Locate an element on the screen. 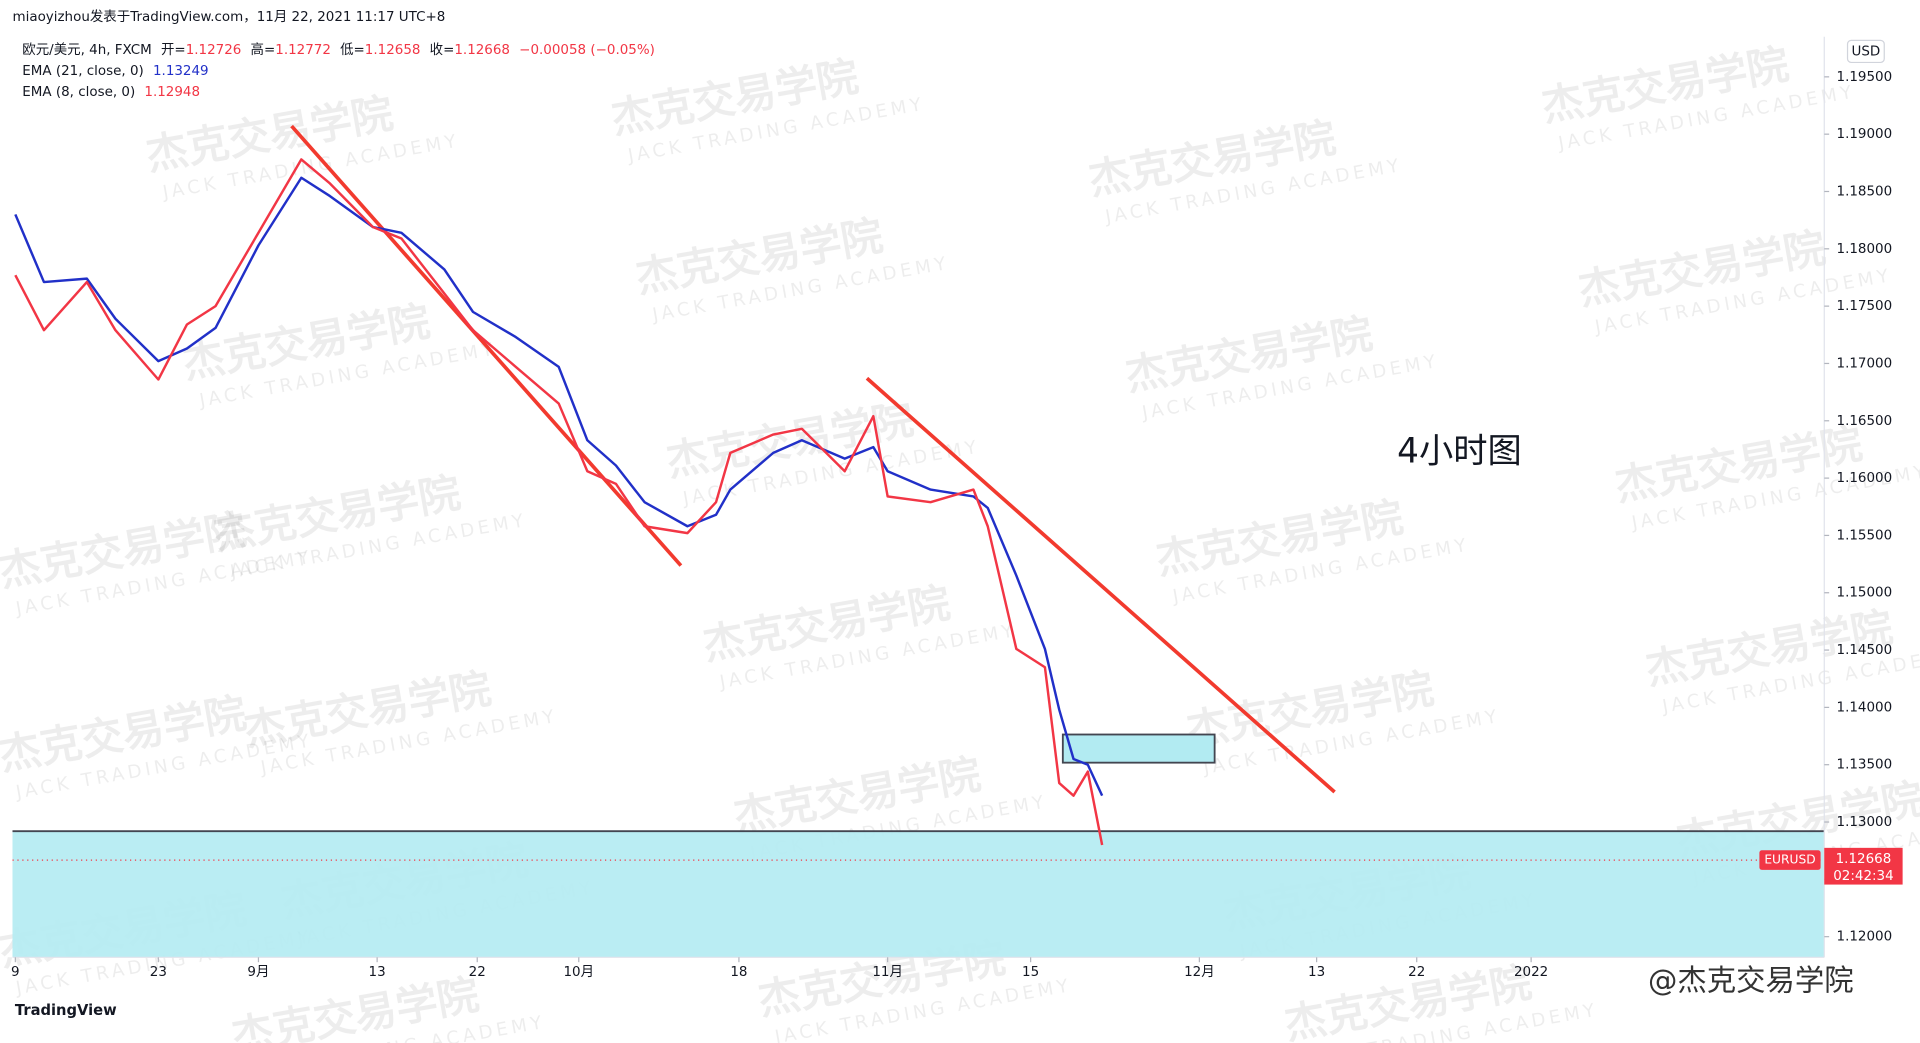 Image resolution: width=1920 pixels, height=1043 pixels. low-label: 低= is located at coordinates (352, 50).